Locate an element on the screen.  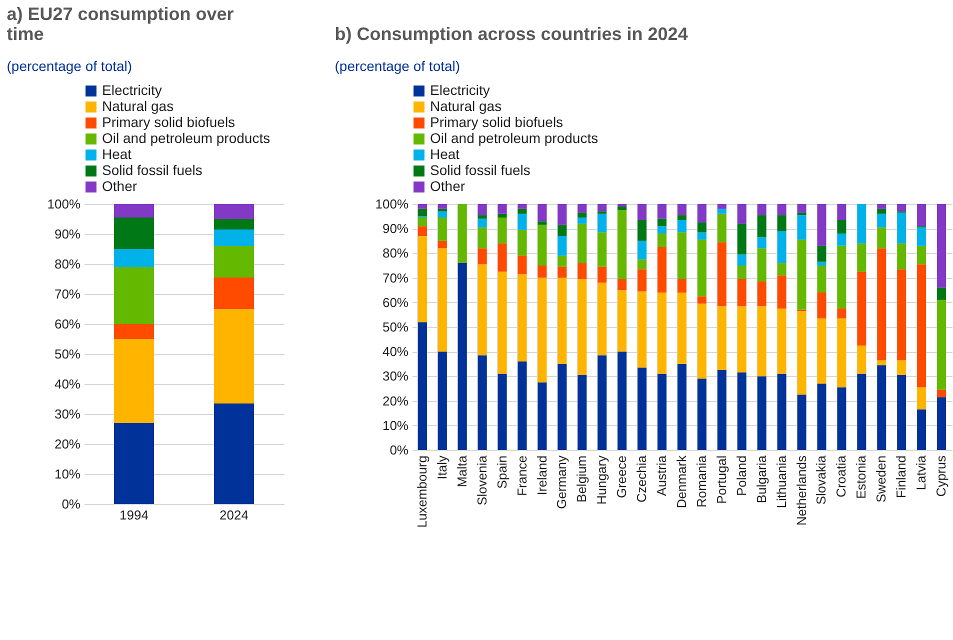
x-tick-label: Spain is located at coordinates (502, 472).